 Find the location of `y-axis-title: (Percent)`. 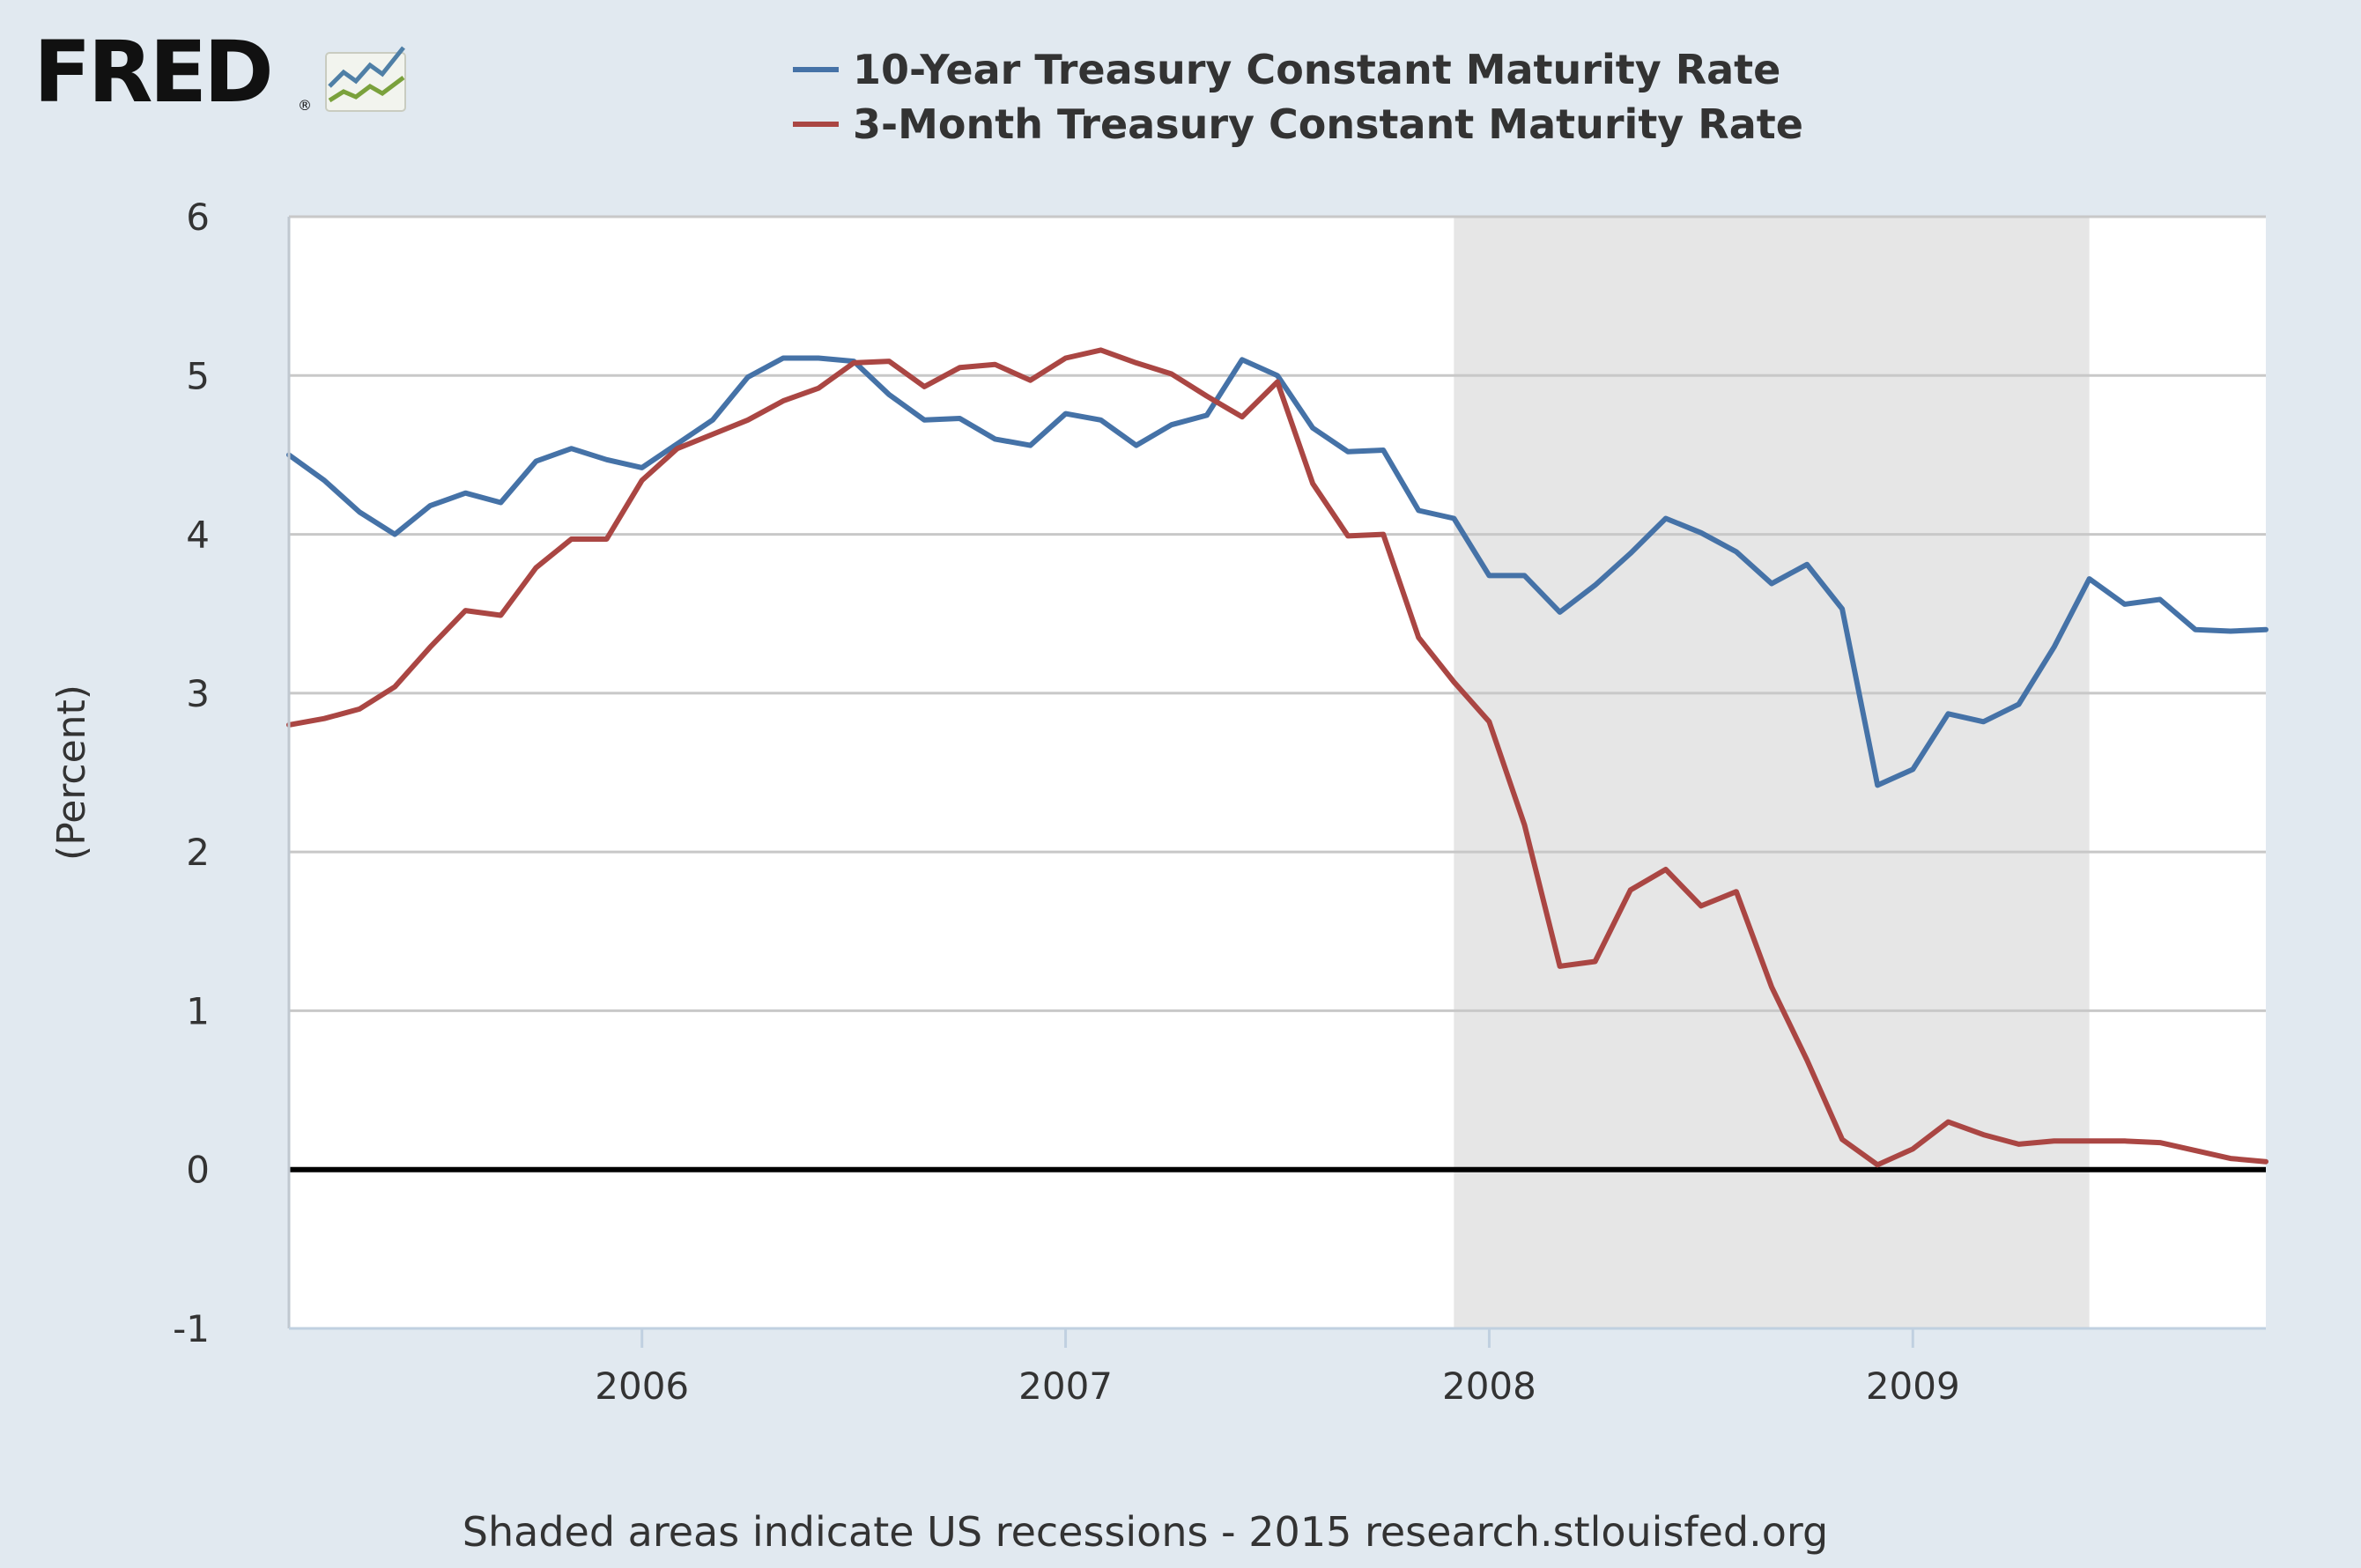

y-axis-title: (Percent) is located at coordinates (71, 772).